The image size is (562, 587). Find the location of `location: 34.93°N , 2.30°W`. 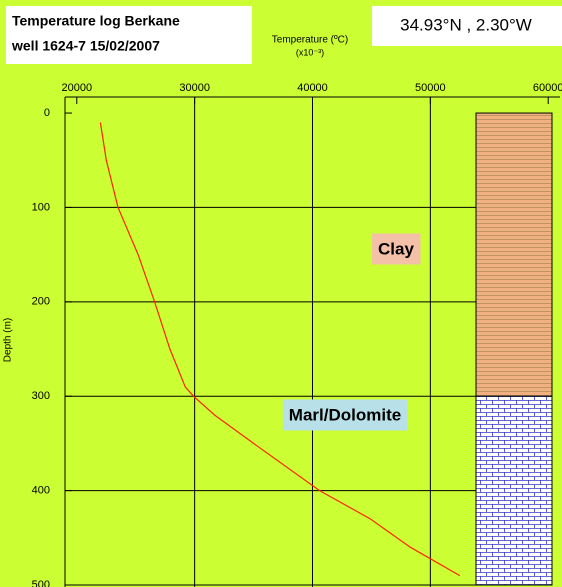

location: 34.93°N , 2.30°W is located at coordinates (466, 24).